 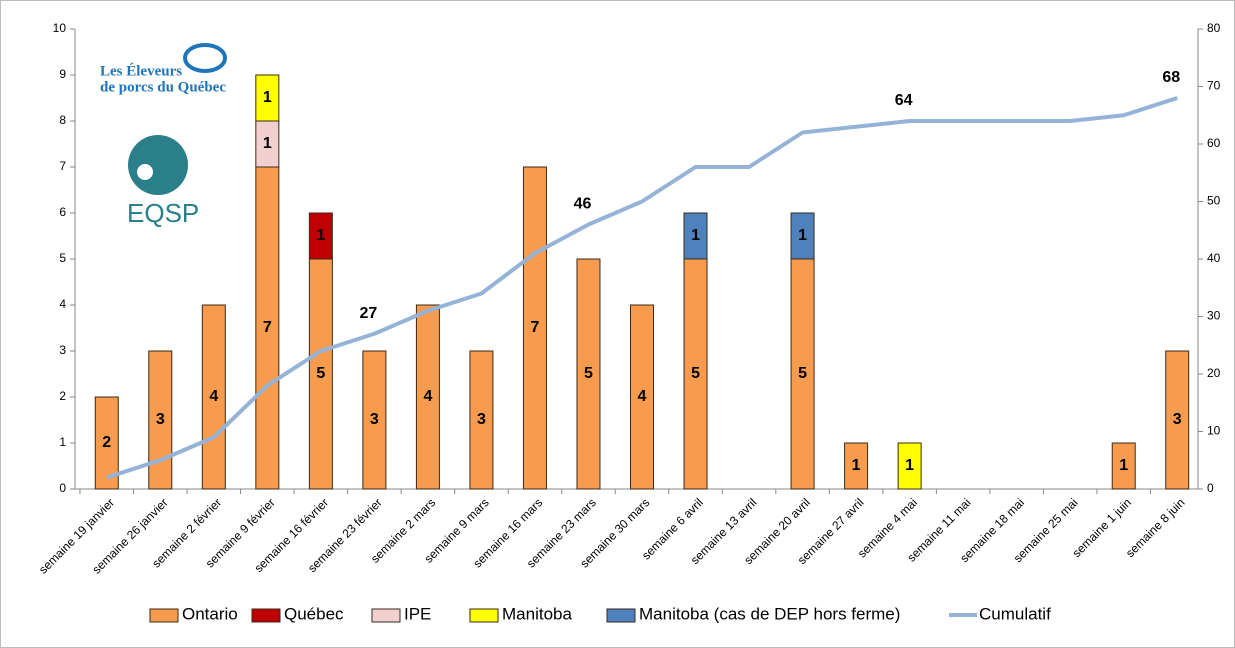 I want to click on y-tick-label: 5, so click(x=62, y=258).